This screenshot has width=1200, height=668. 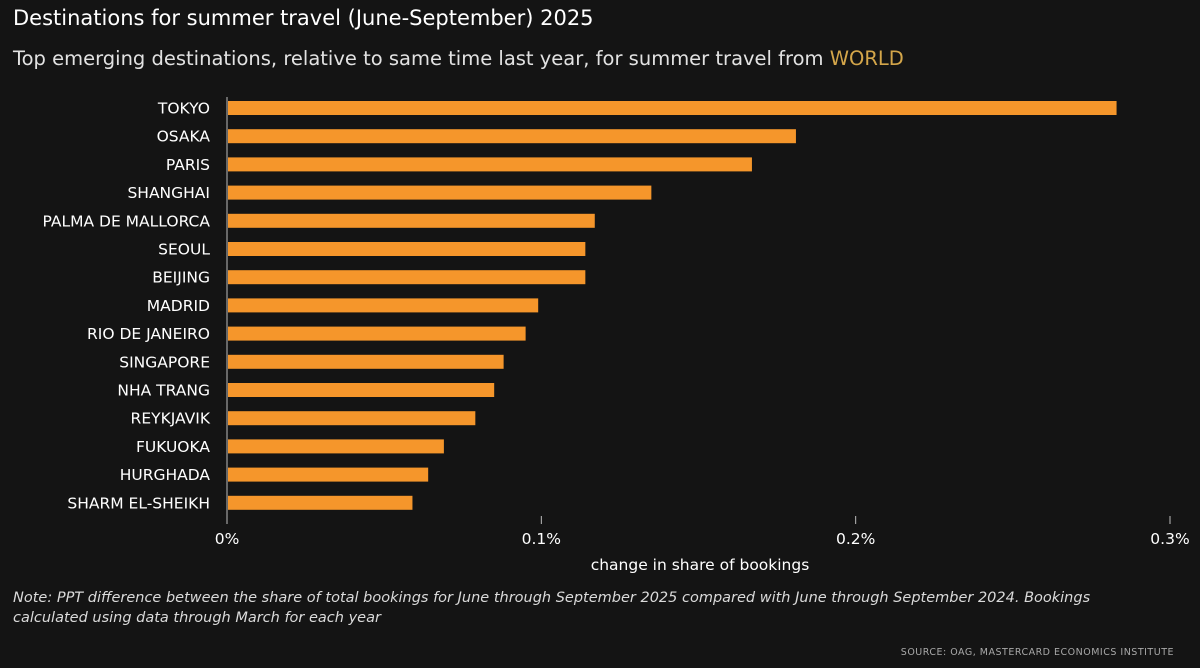 I want to click on category-label: PALMA DE MALLORCA, so click(x=127, y=221).